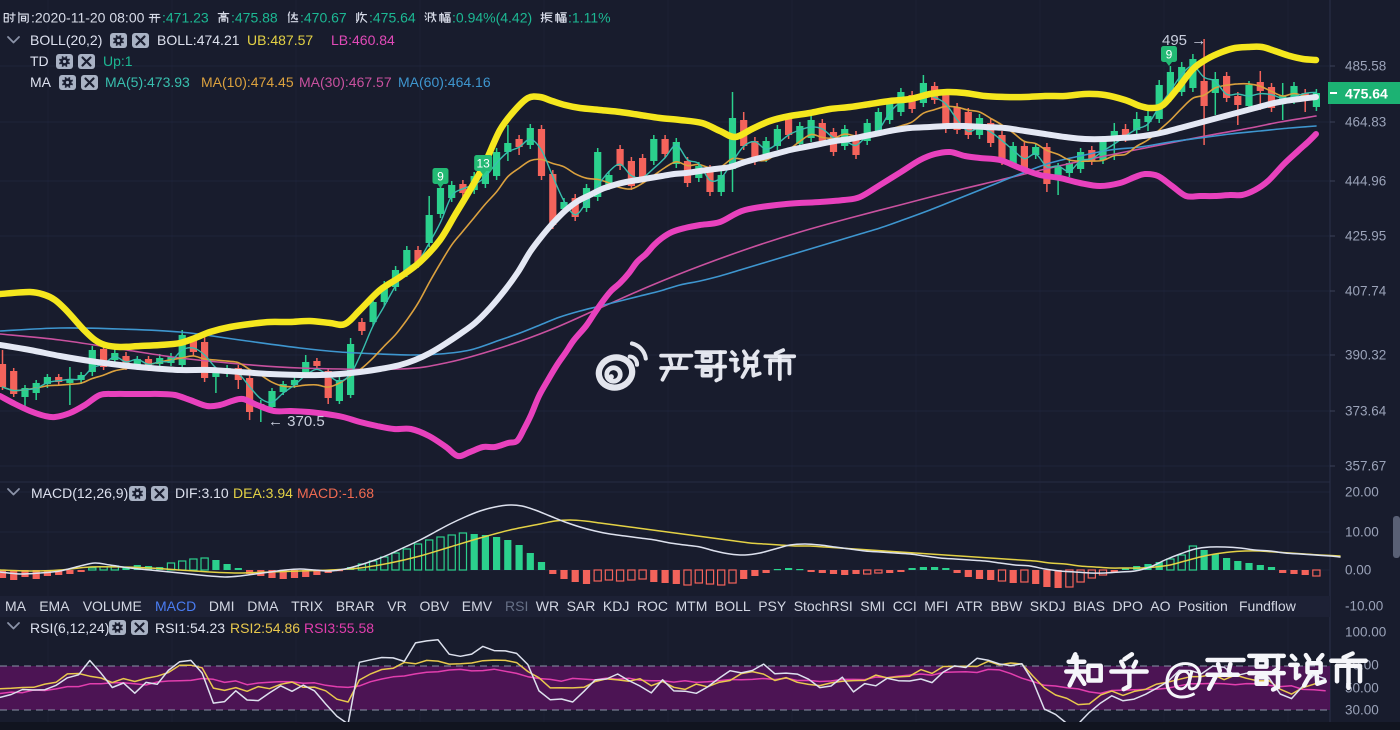 The width and height of the screenshot is (1400, 730). I want to click on svg-text: :475.64, so click(392, 18).